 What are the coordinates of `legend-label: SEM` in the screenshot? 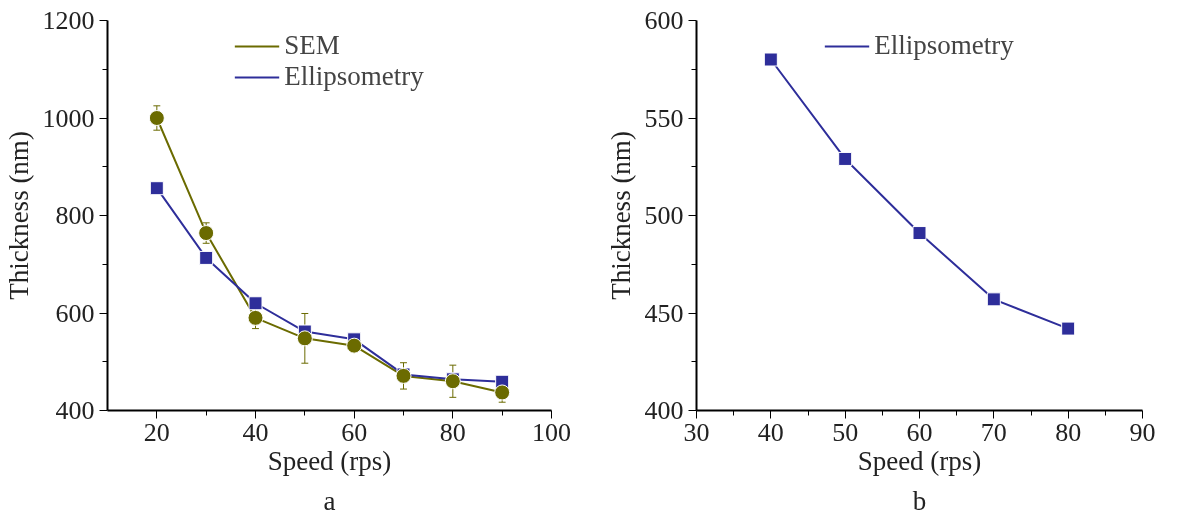 It's located at (312, 45).